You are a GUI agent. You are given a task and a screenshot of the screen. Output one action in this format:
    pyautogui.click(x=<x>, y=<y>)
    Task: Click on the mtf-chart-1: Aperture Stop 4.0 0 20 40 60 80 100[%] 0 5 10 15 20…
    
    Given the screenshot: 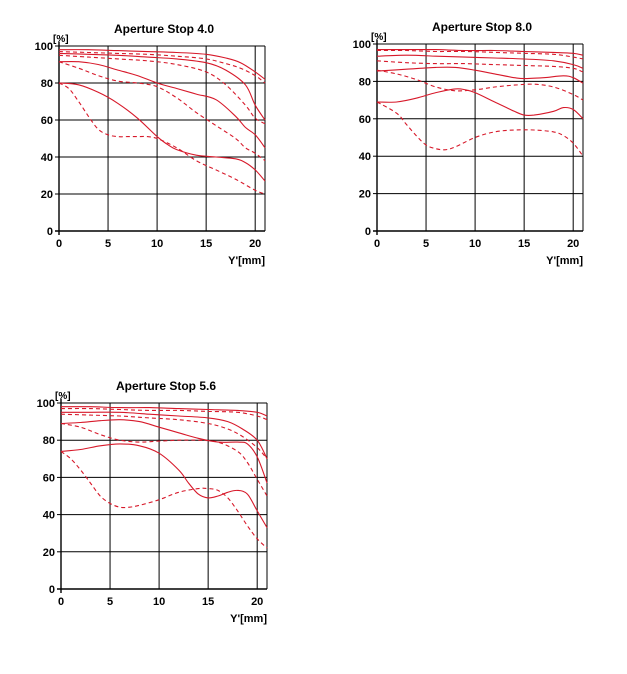 What is the action you would take?
    pyautogui.click(x=150, y=144)
    